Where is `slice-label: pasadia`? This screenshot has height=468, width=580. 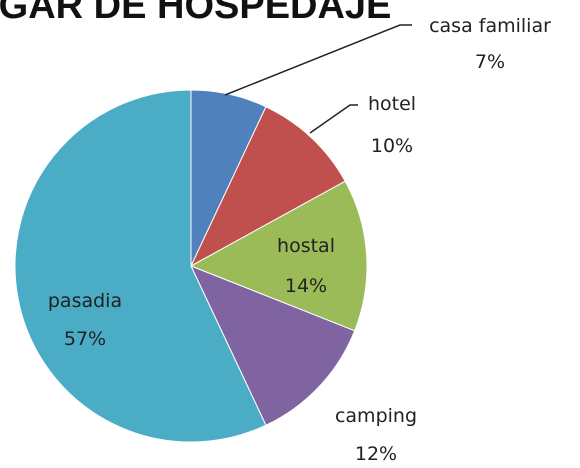
slice-label: pasadia is located at coordinates (85, 301).